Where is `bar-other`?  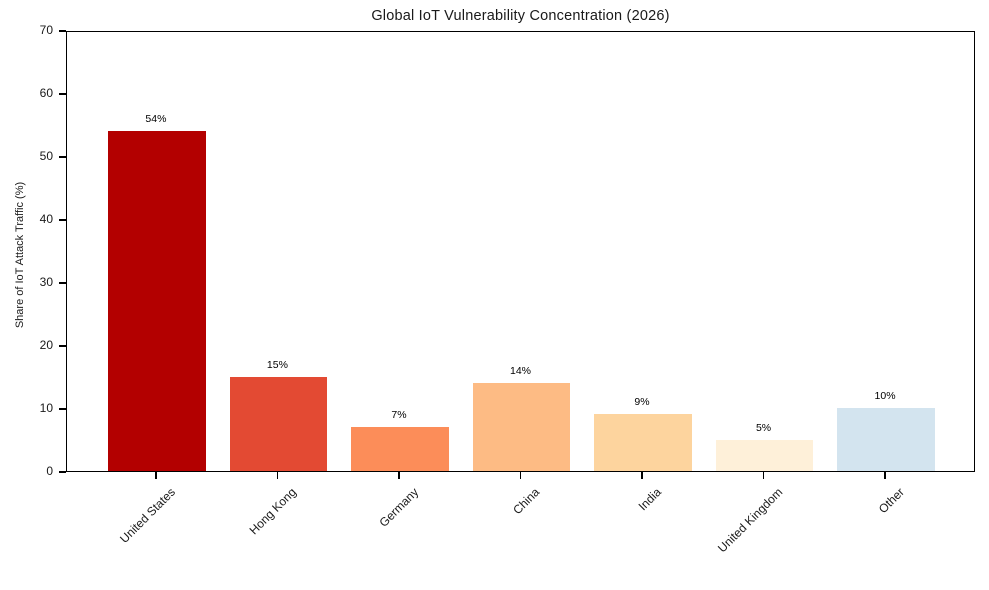 bar-other is located at coordinates (886, 439).